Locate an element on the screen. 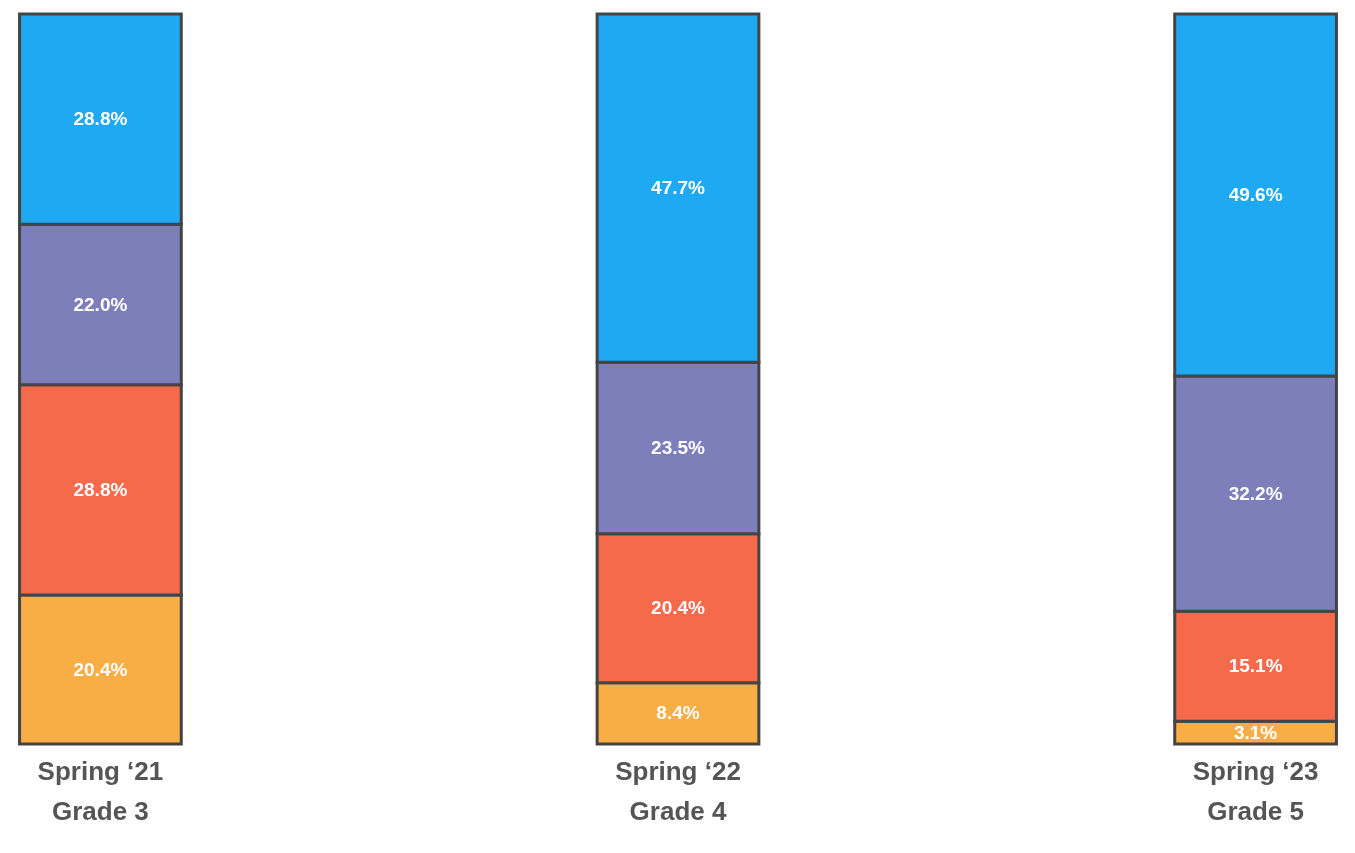 The width and height of the screenshot is (1355, 853). data-label: 23.5% is located at coordinates (678, 447).